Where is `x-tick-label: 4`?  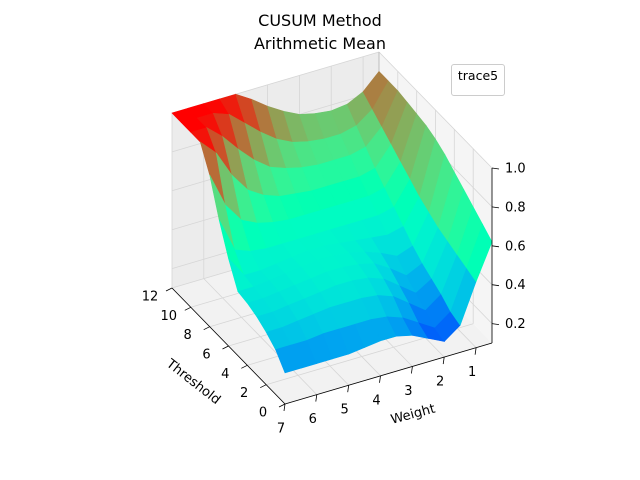
x-tick-label: 4 is located at coordinates (225, 374).